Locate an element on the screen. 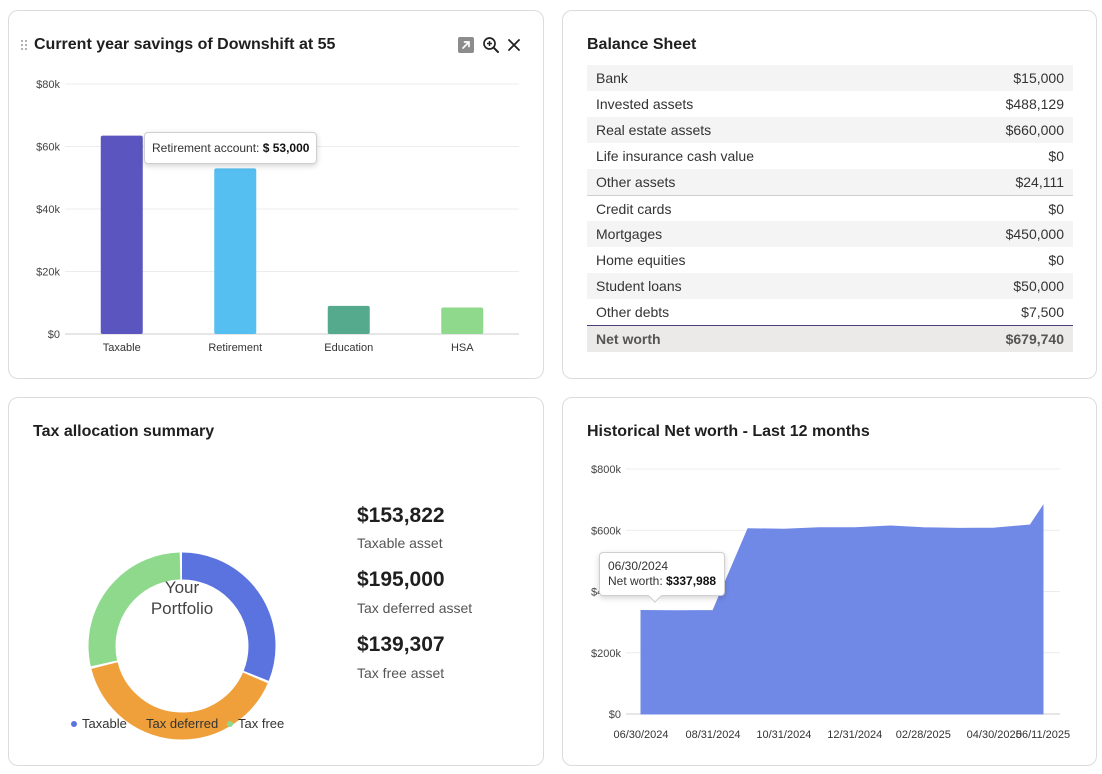 This screenshot has height=774, width=1102. y-tick-label: $20k is located at coordinates (48, 273).